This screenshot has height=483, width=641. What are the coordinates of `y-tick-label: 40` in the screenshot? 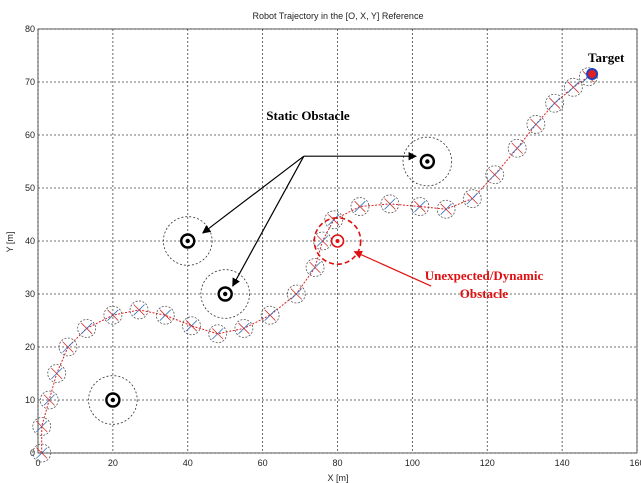 It's located at (30, 241).